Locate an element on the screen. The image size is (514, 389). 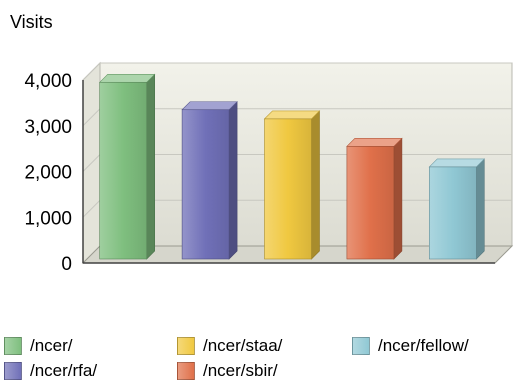
y-axis-label: Visits is located at coordinates (31, 22).